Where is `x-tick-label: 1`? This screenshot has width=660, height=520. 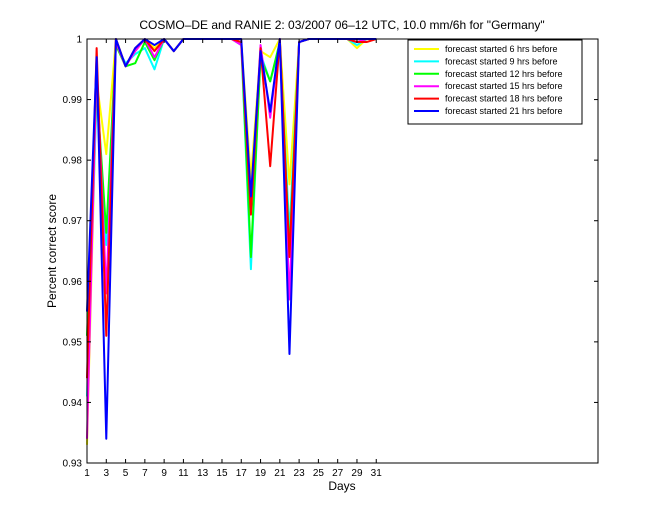 x-tick-label: 1 is located at coordinates (87, 473).